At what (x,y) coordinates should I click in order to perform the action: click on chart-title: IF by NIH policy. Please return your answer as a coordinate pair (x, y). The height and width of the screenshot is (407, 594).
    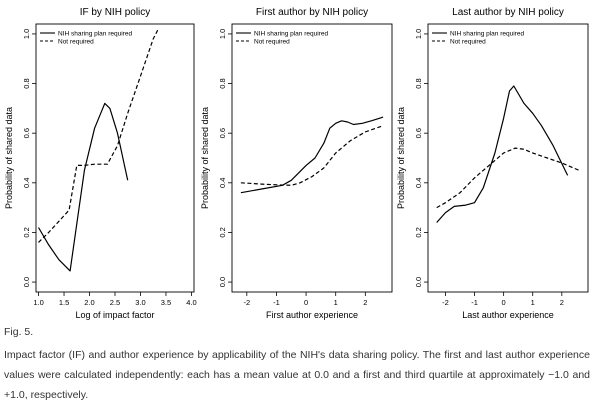
    Looking at the image, I should click on (115, 12).